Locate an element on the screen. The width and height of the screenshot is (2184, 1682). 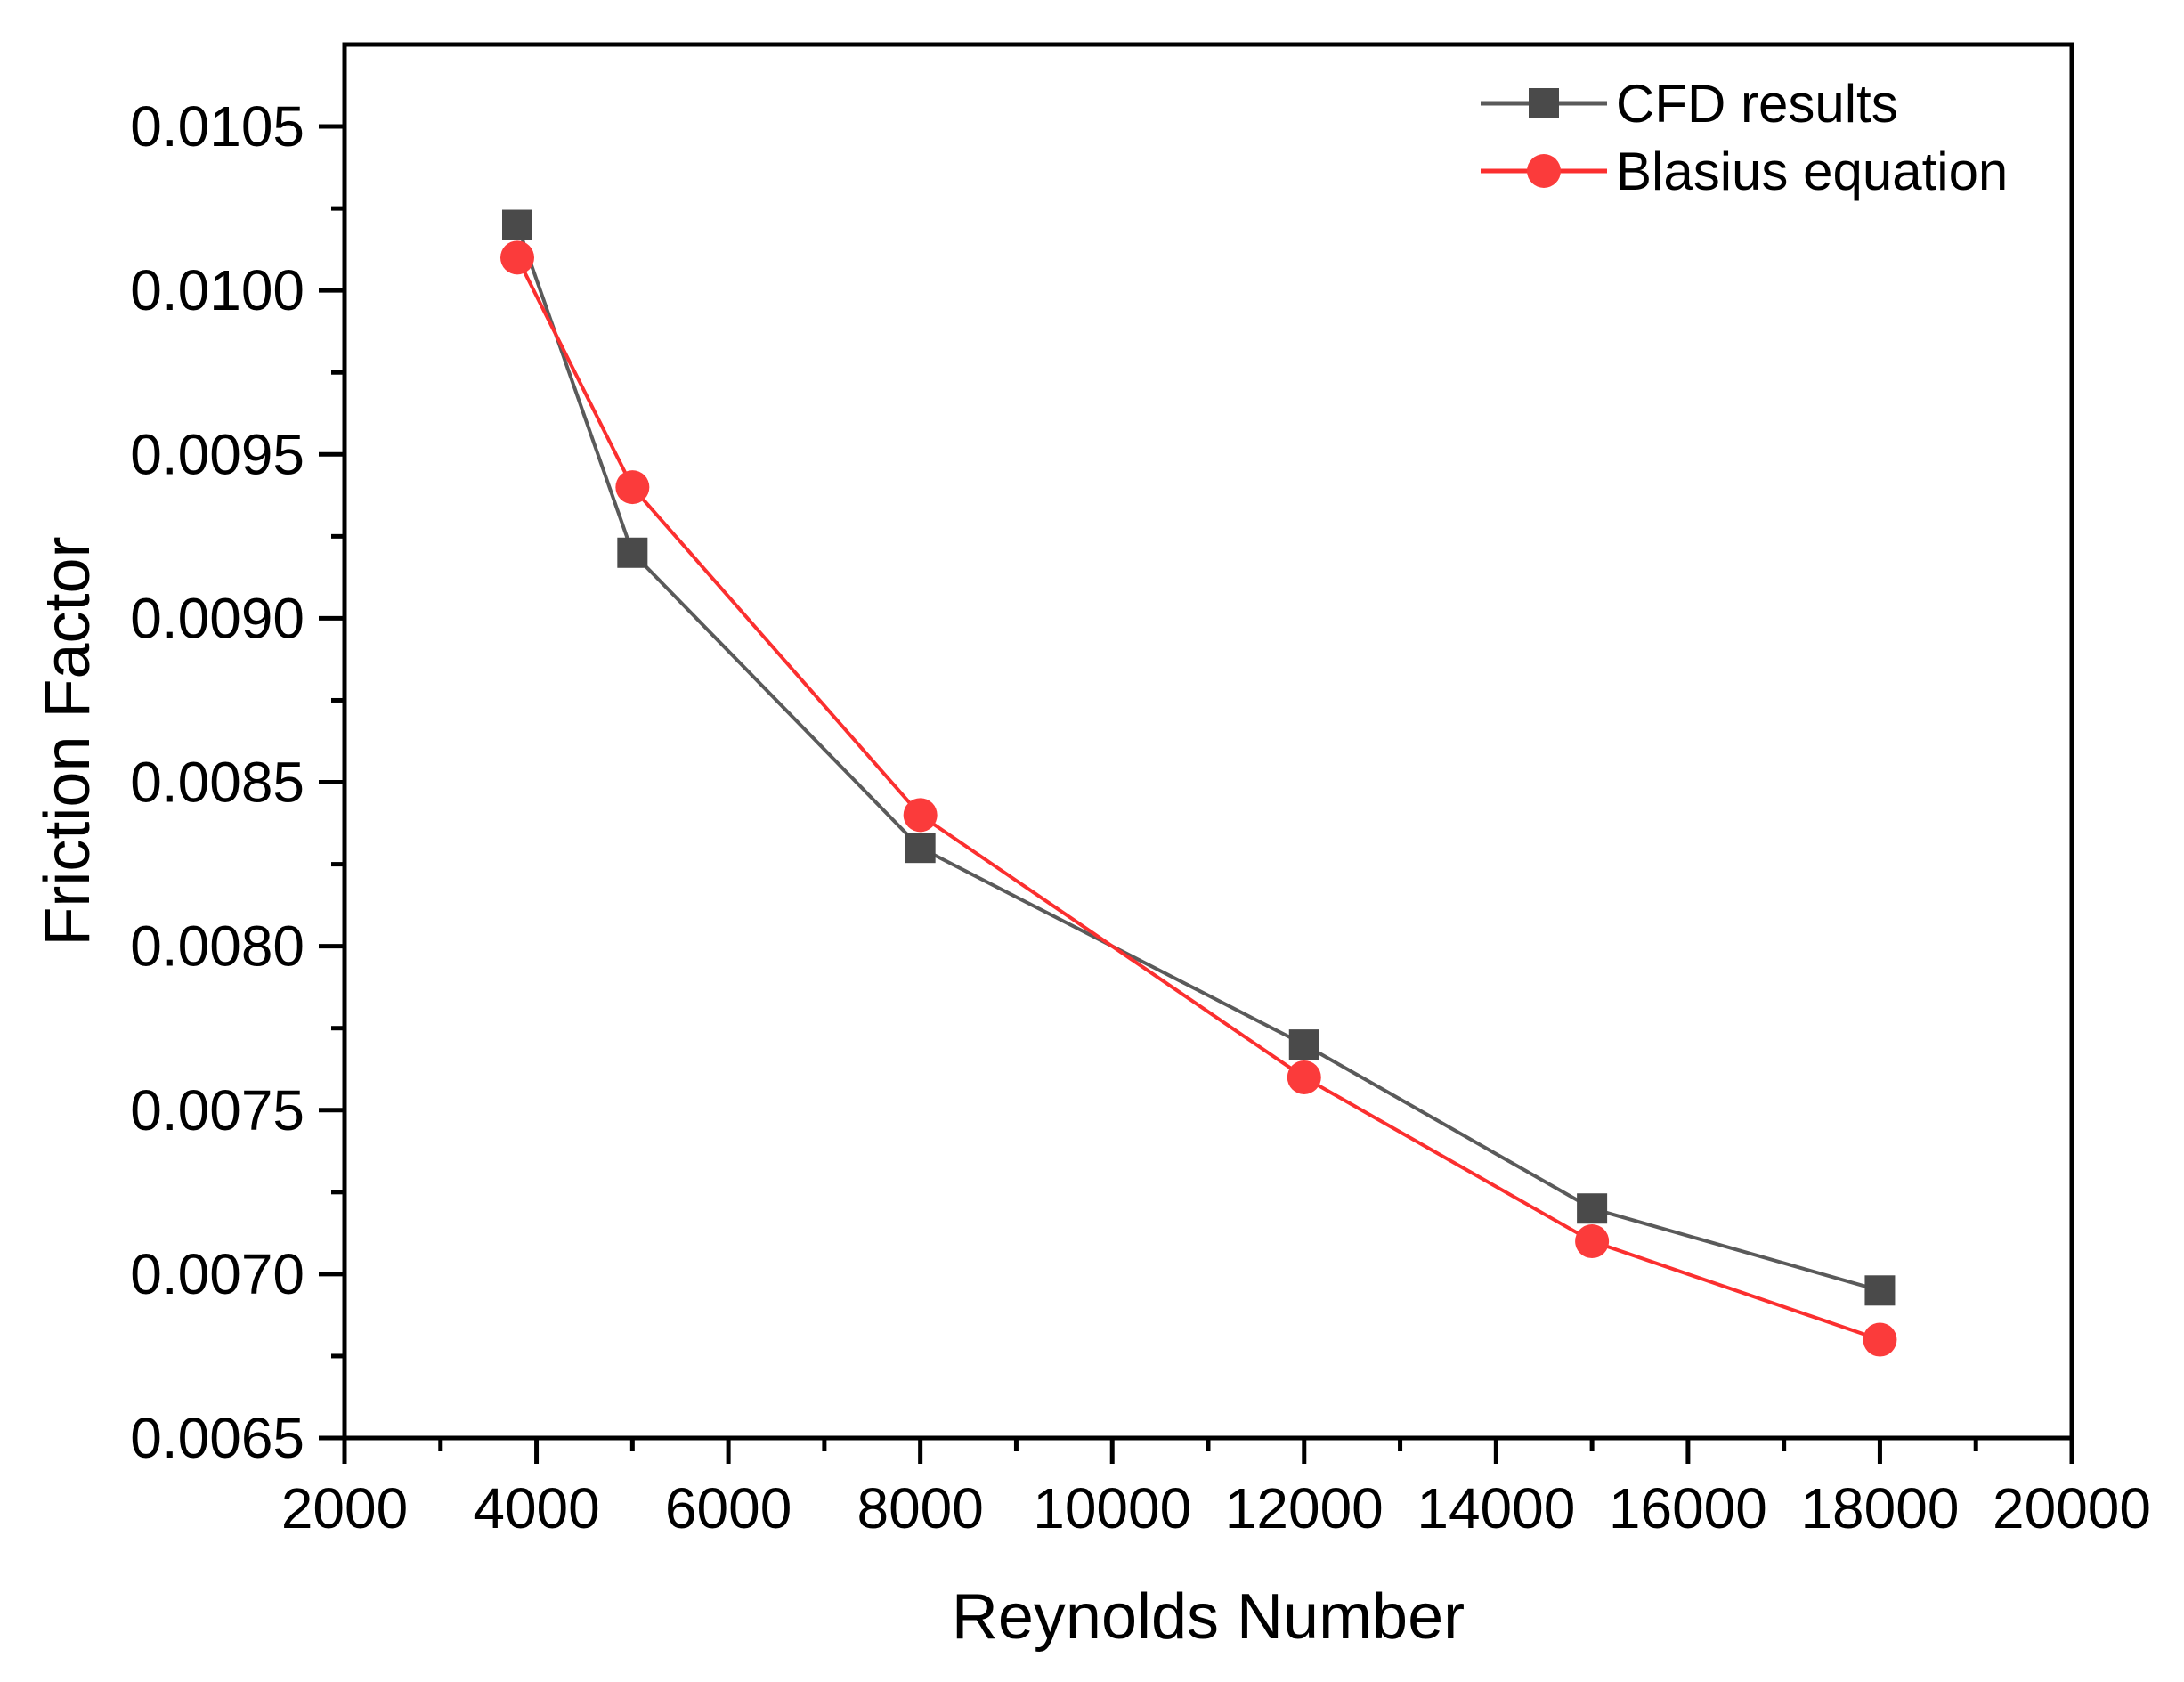
x-axis-tick-label: 4000 is located at coordinates (536, 1508).